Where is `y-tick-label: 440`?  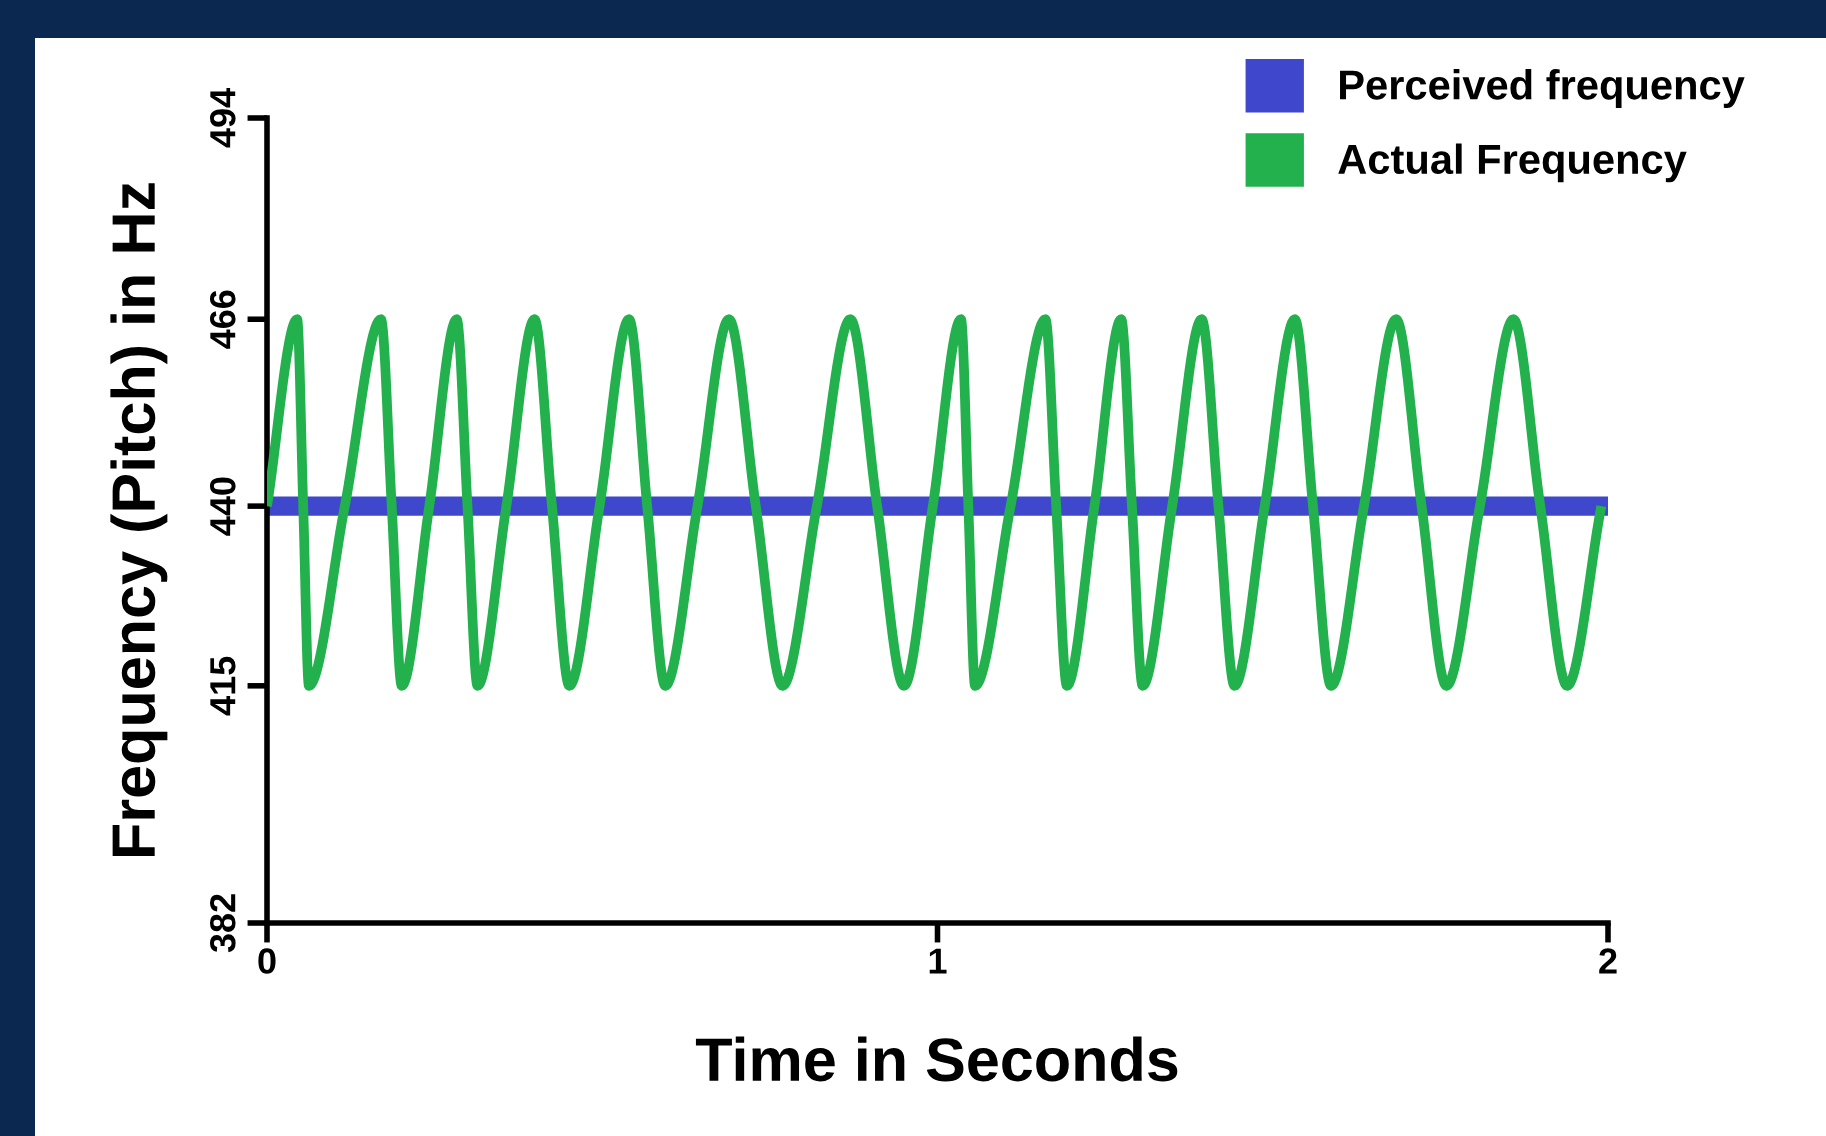 y-tick-label: 440 is located at coordinates (222, 506).